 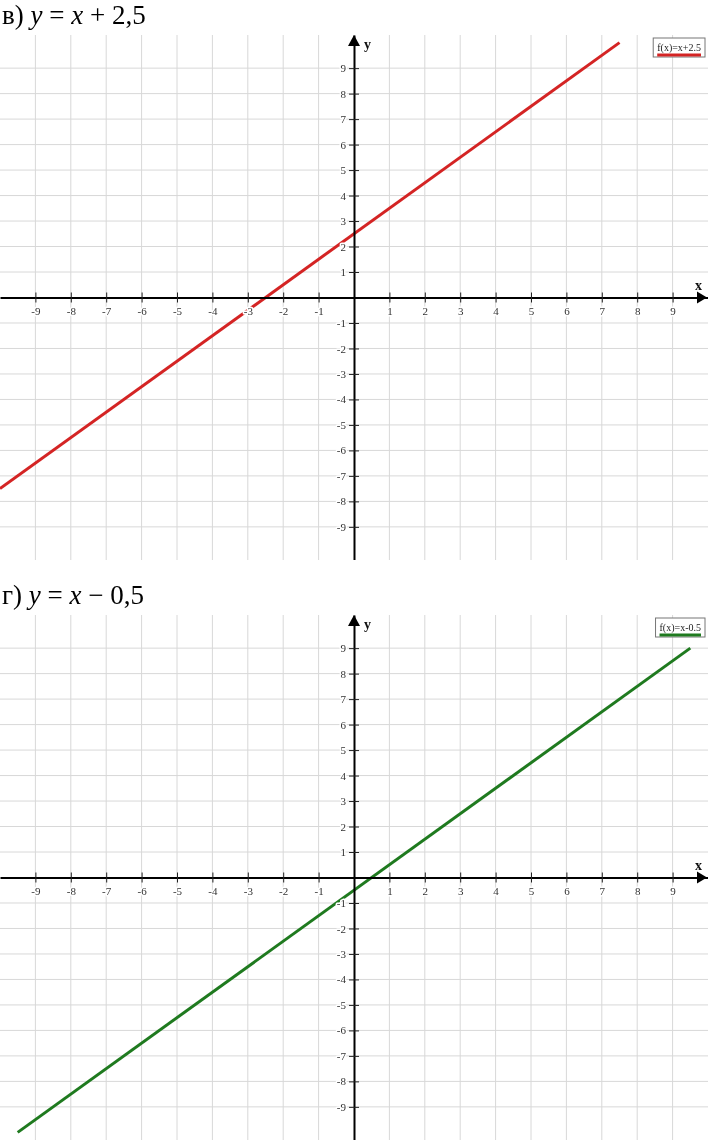 What do you see at coordinates (74, 15) in the screenshot?
I see `chart-title: в) y = x + 2,5` at bounding box center [74, 15].